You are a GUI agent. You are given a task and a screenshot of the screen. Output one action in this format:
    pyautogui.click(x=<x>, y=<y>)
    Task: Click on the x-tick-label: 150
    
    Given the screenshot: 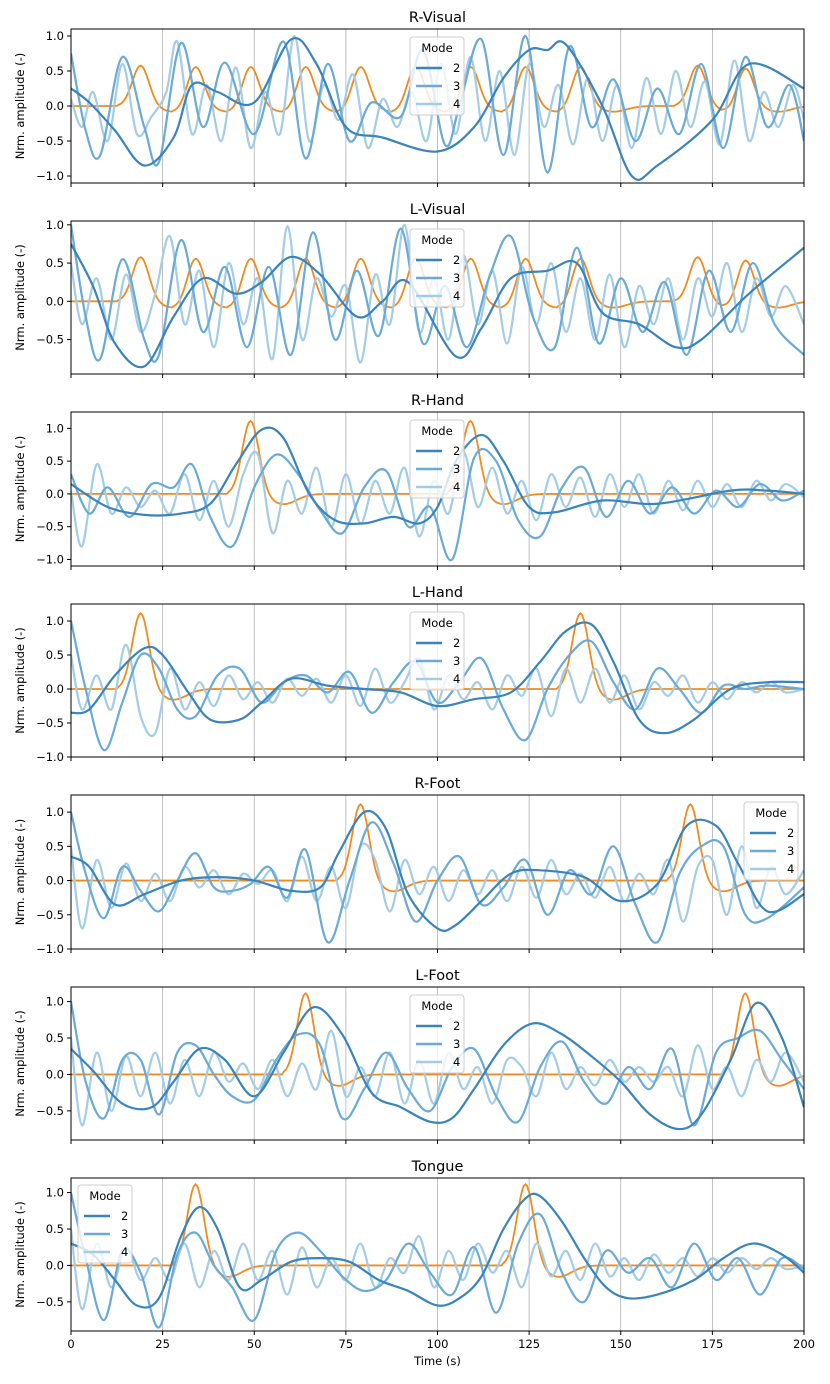 What is the action you would take?
    pyautogui.click(x=621, y=1344)
    